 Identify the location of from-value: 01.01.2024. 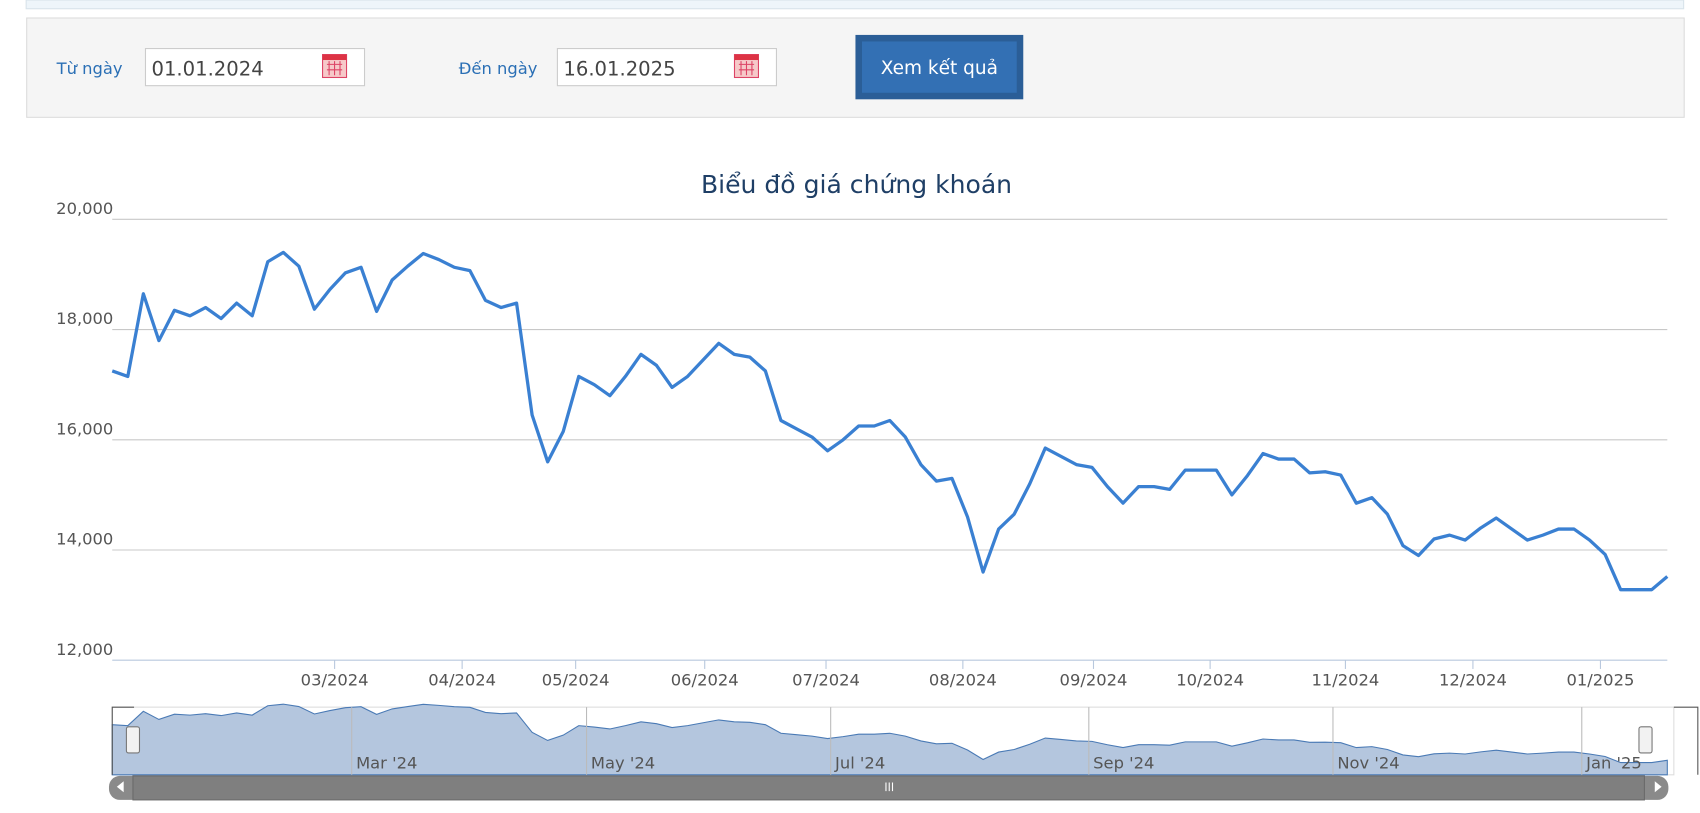
(207, 68).